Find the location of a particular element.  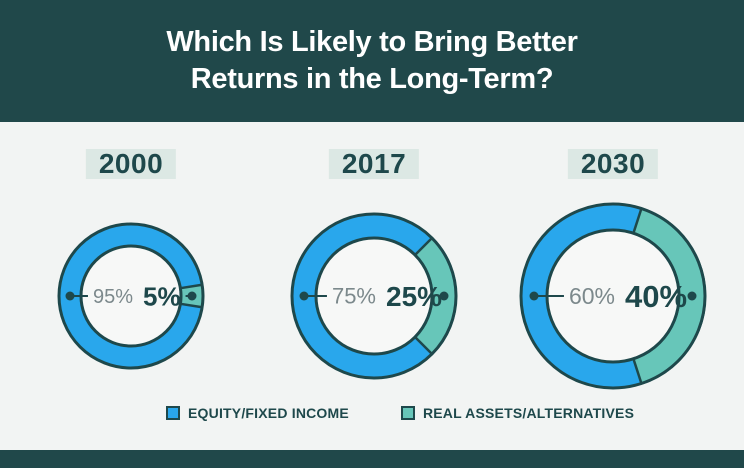

real-percent-label: 25% is located at coordinates (414, 296).